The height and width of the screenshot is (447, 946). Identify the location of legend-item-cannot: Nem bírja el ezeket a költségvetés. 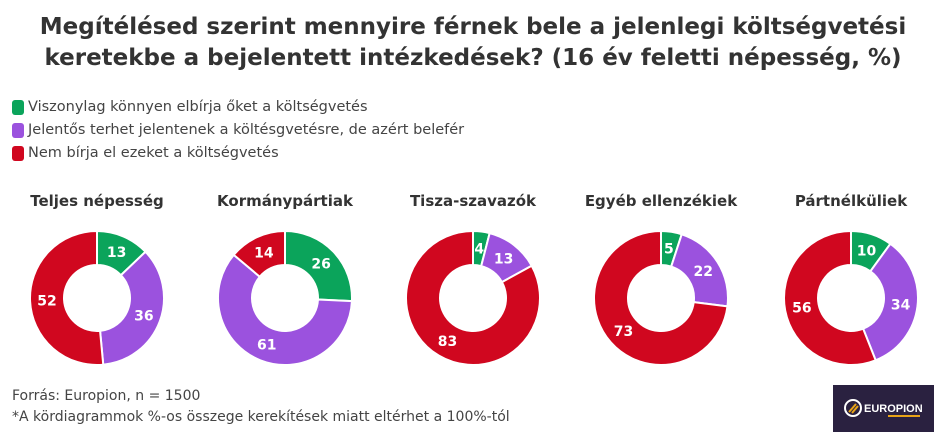
(238, 153).